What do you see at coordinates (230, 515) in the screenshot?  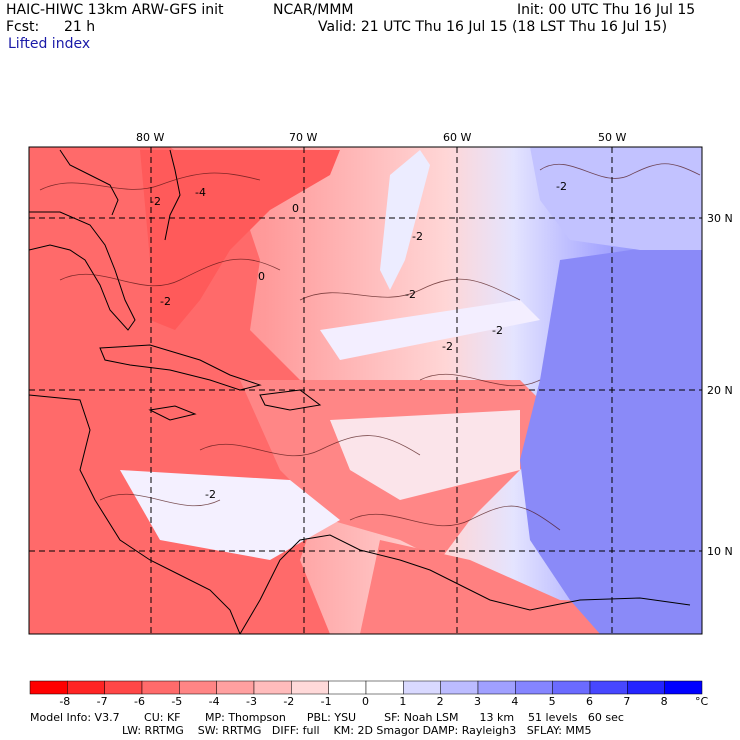 I see `neutral-band-south` at bounding box center [230, 515].